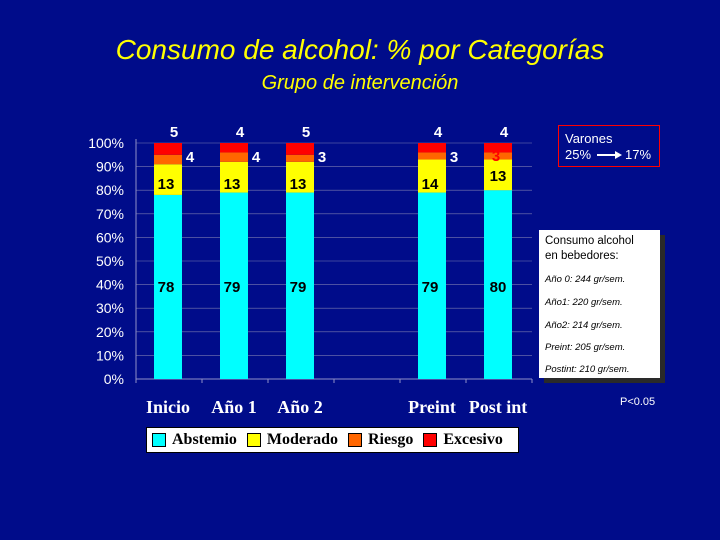 Image resolution: width=720 pixels, height=540 pixels. I want to click on varones-from: 25%, so click(578, 154).